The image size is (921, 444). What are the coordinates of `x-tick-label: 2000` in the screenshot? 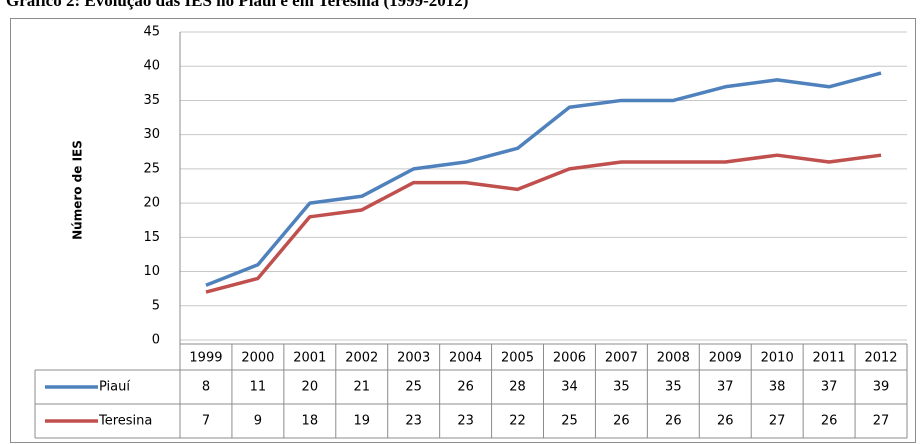 It's located at (257, 358).